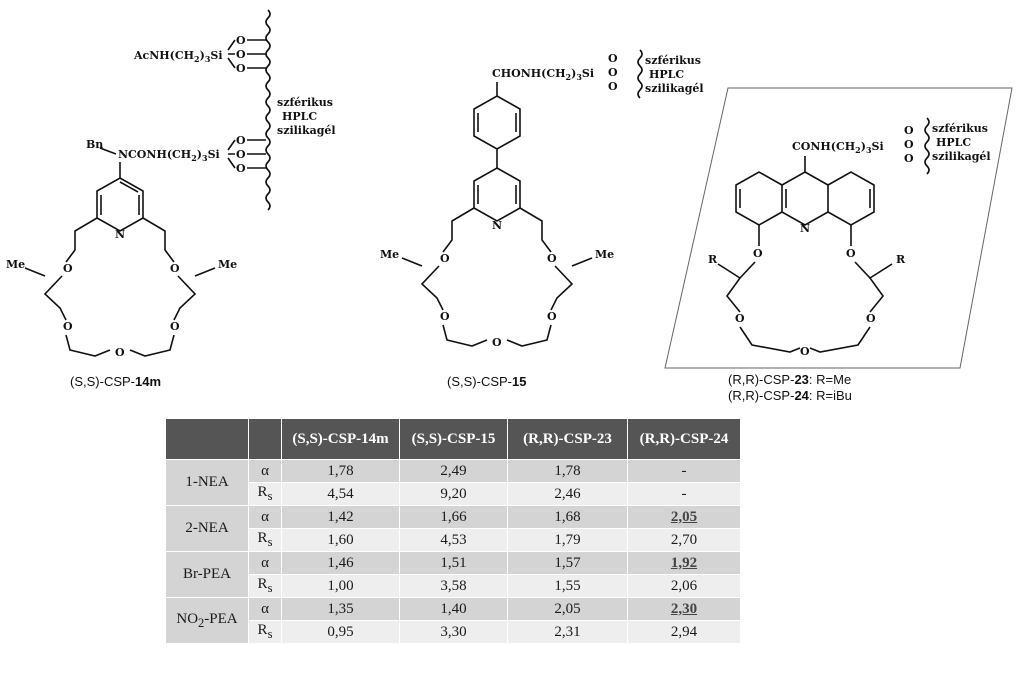 This screenshot has height=676, width=1021. I want to click on value-cell: 4,54, so click(340, 494).